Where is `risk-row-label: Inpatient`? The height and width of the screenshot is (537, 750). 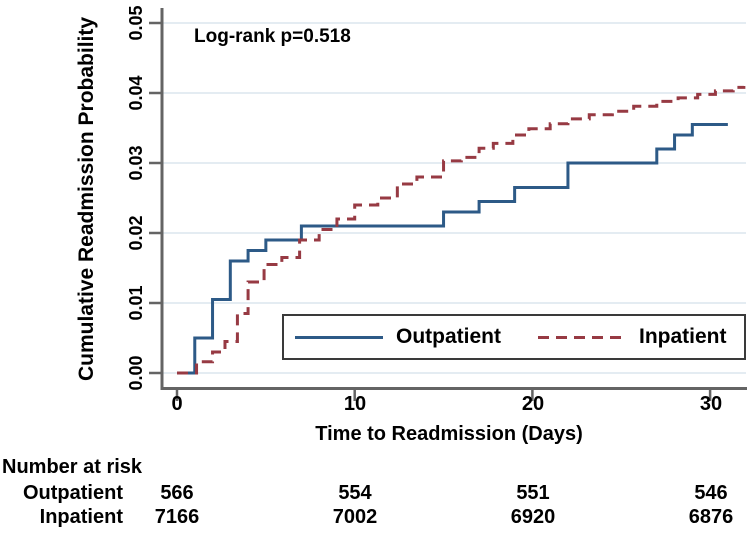
risk-row-label: Inpatient is located at coordinates (81, 517).